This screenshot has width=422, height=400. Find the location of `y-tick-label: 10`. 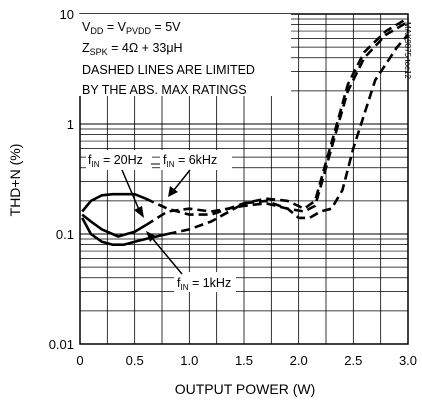

y-tick-label: 10 is located at coordinates (67, 14).